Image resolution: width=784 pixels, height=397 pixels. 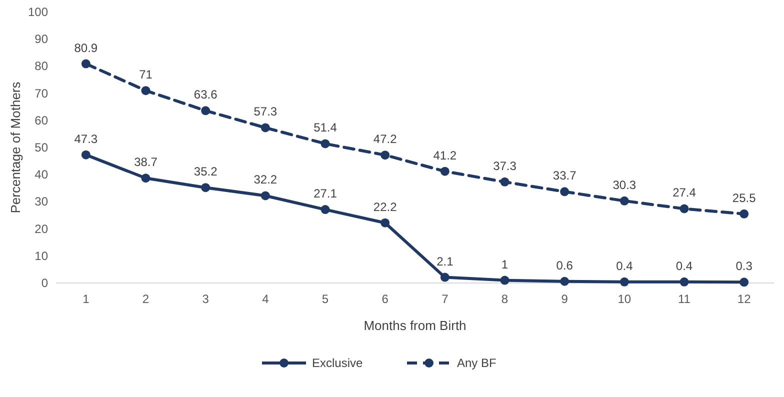 I want to click on y-tick-label: 70, so click(x=41, y=93).